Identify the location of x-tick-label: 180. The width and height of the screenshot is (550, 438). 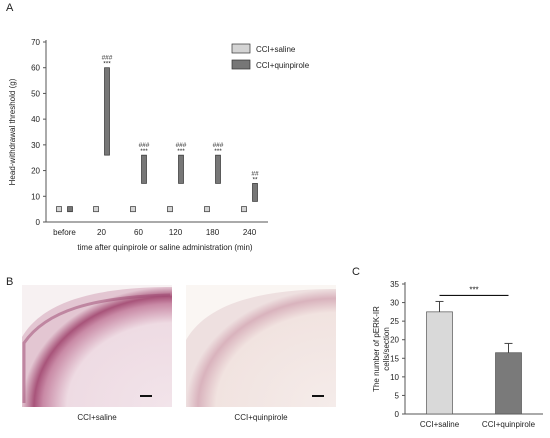
(213, 232).